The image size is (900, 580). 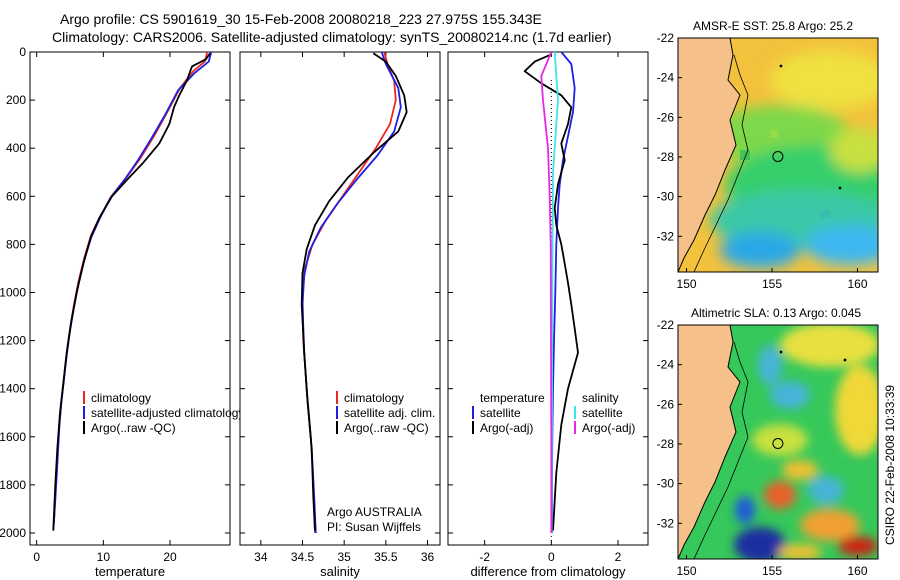 I want to click on legend-label-sal-argo: Argo(-adj), so click(x=608, y=428).